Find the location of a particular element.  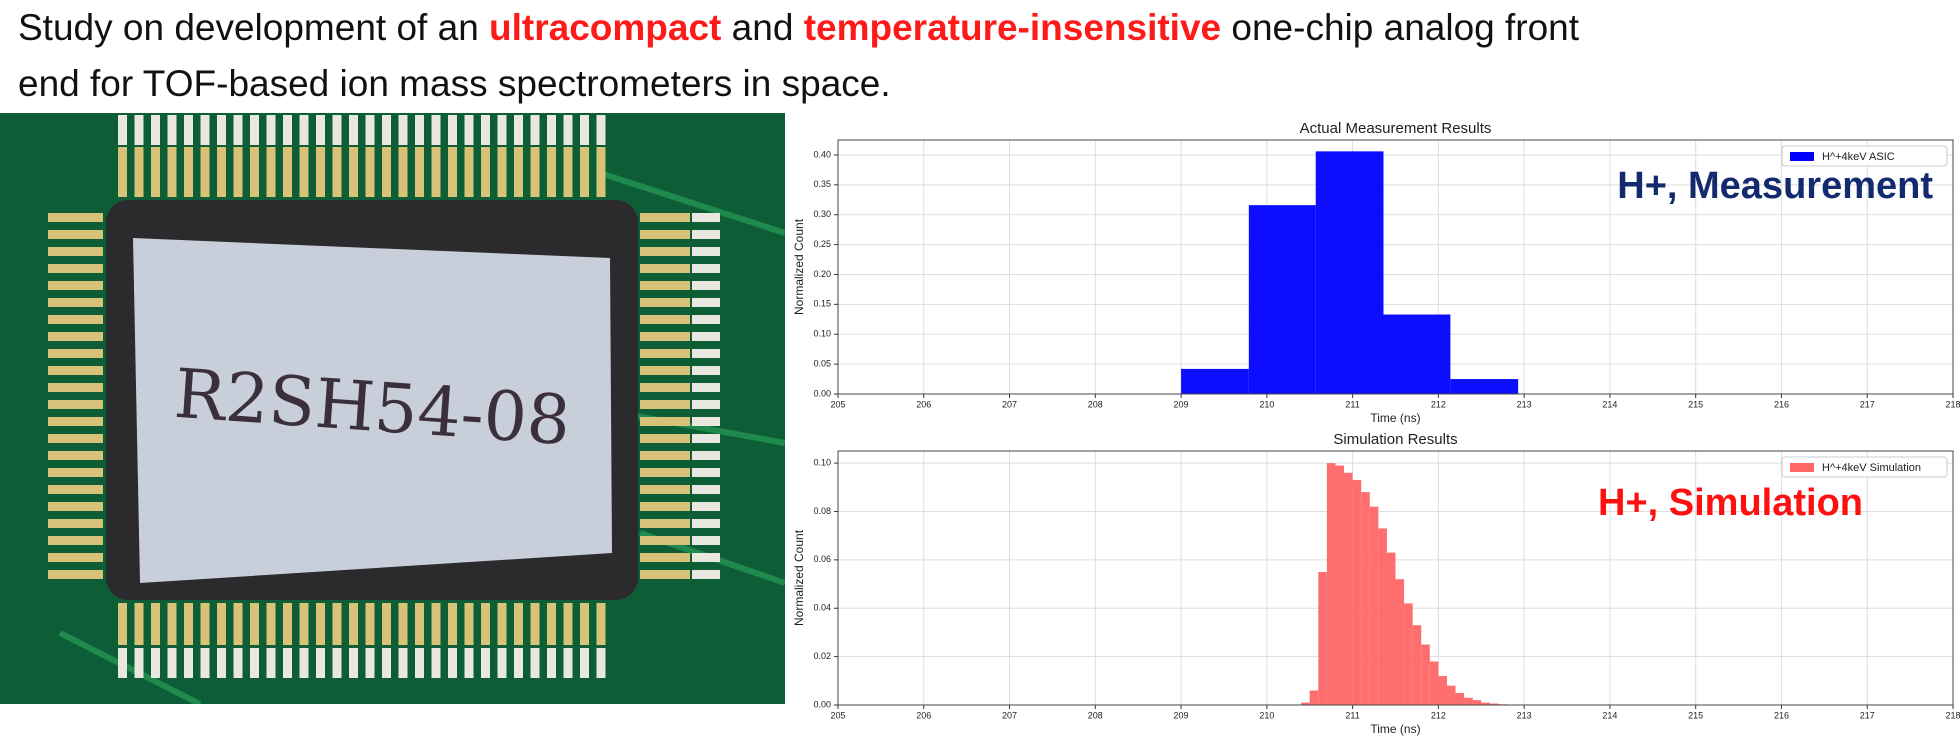

x-tick-label: 214 is located at coordinates (1609, 404).